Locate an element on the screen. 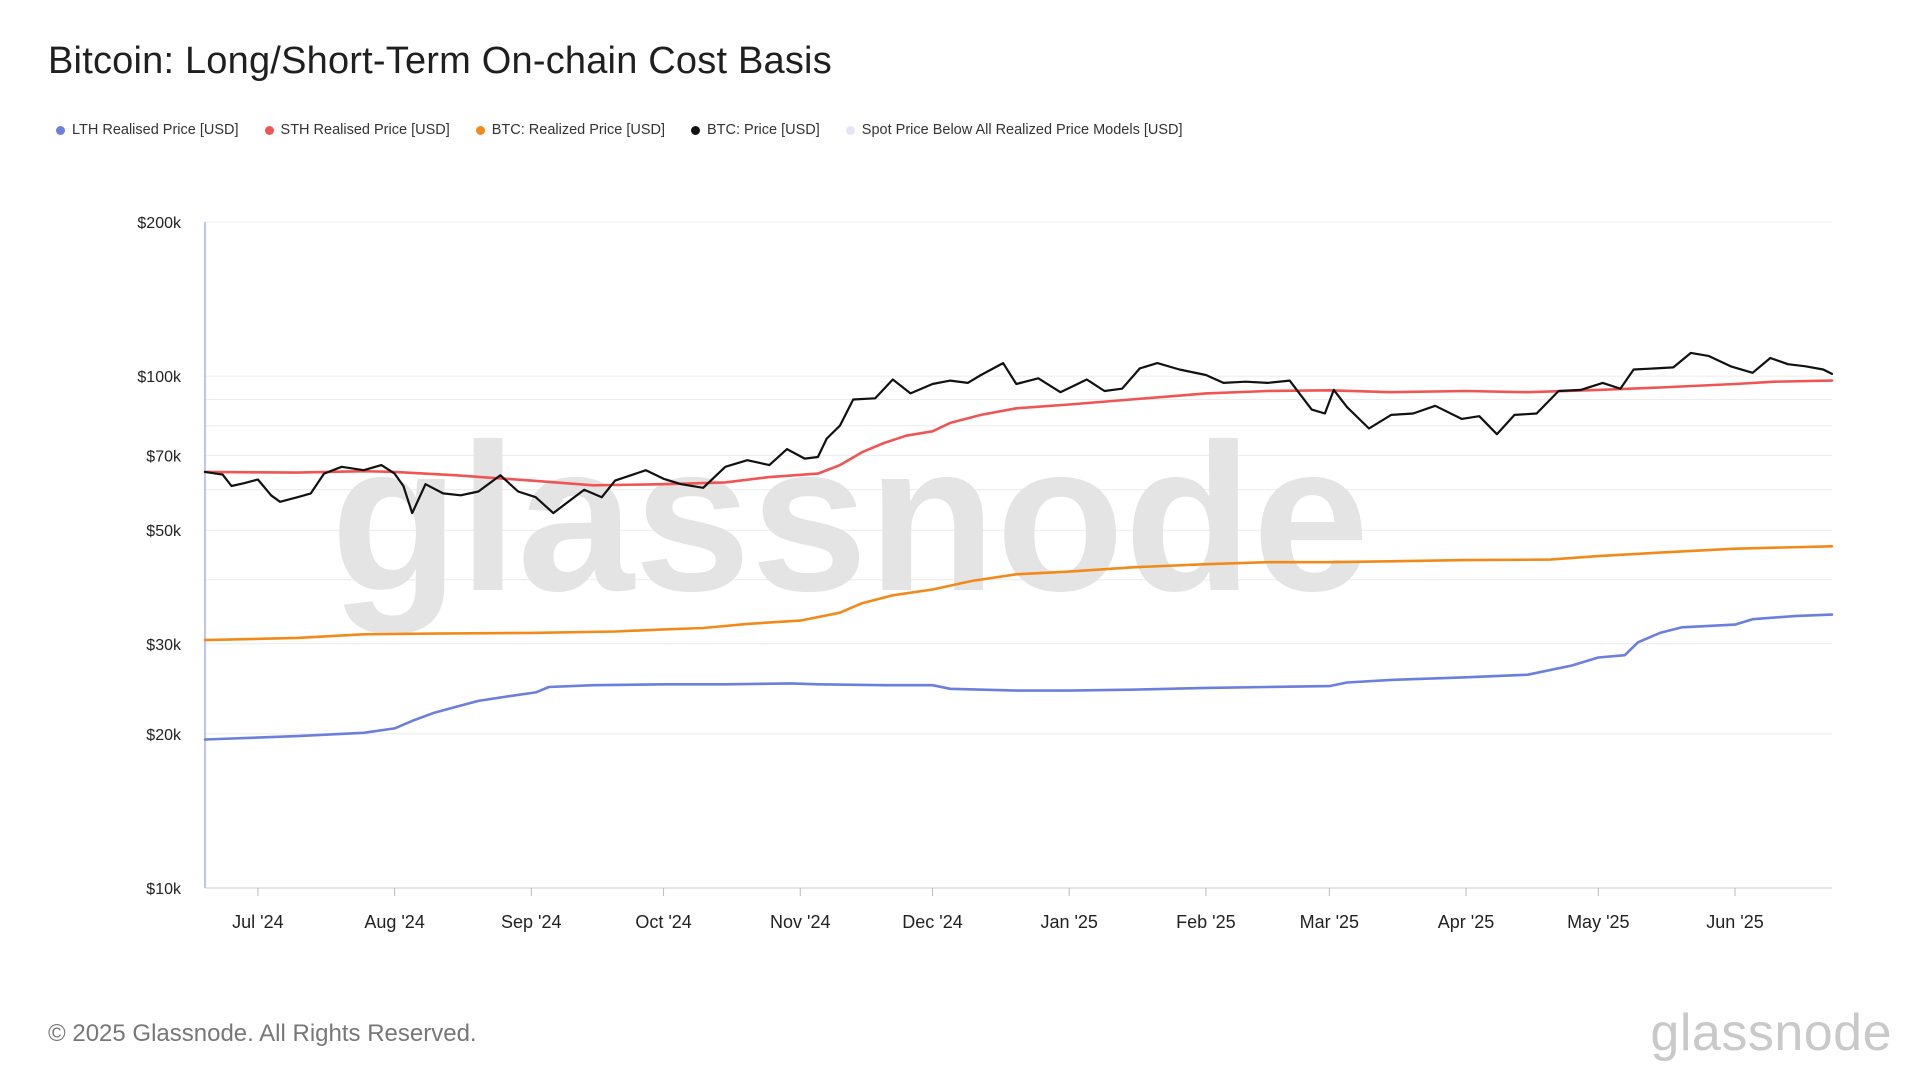 The width and height of the screenshot is (1920, 1080). legend-item-realized: BTC: Realized Price [USD] is located at coordinates (570, 130).